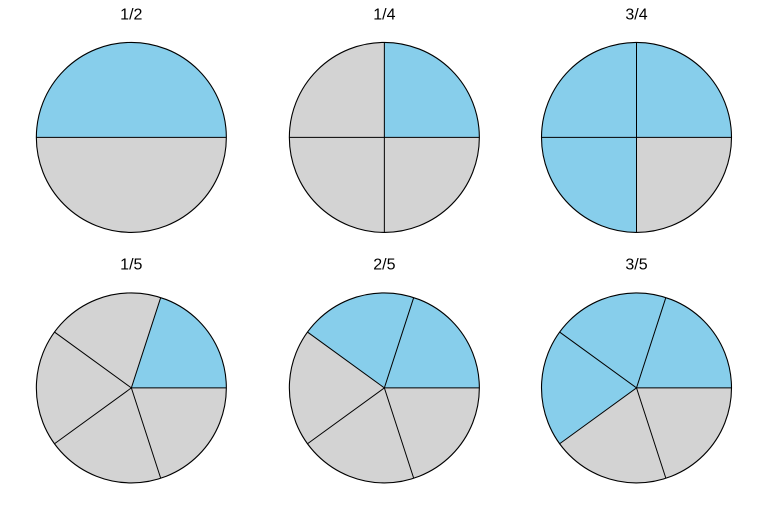 The height and width of the screenshot is (512, 768). Describe the element at coordinates (636, 15) in the screenshot. I see `svg-text: 3/4` at that location.